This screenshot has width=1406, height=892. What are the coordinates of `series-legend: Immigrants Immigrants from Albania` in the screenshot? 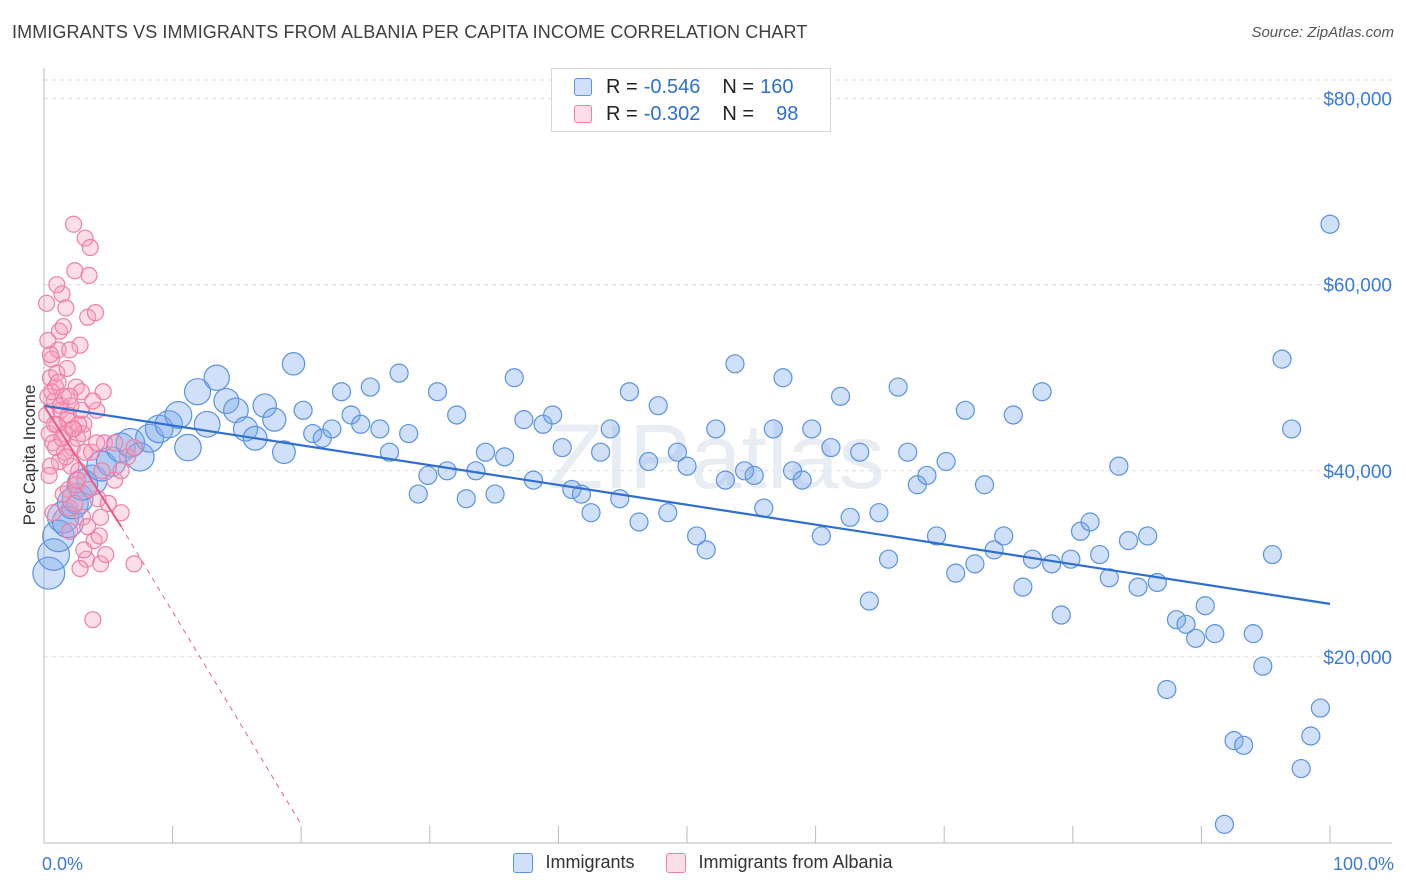 It's located at (703, 862).